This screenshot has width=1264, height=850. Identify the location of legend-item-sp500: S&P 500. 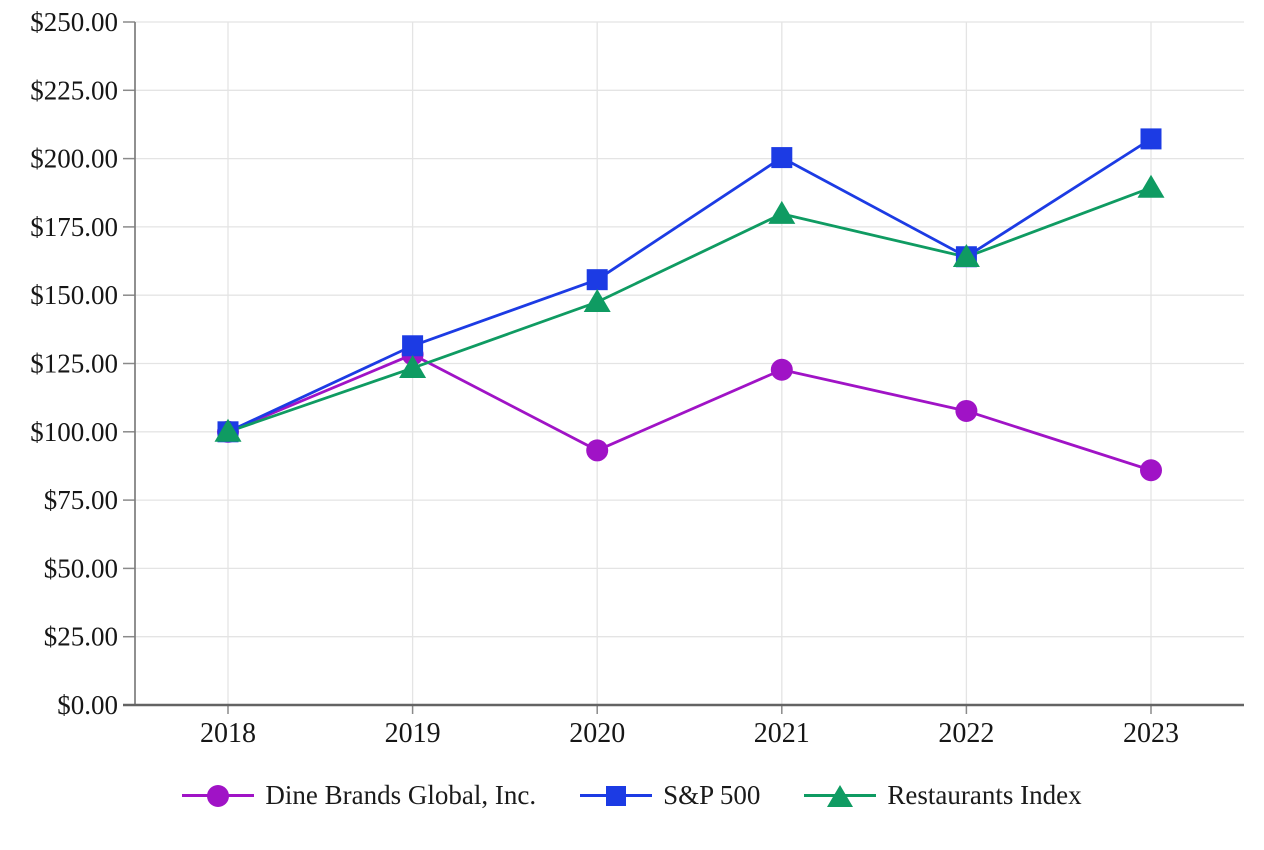
(670, 795).